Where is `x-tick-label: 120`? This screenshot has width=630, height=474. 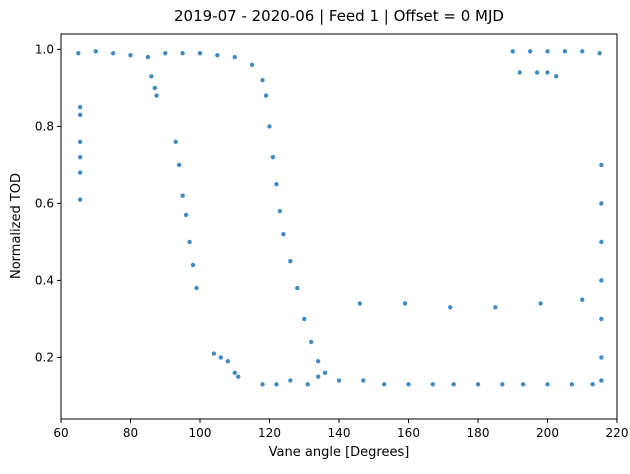 x-tick-label: 120 is located at coordinates (269, 433).